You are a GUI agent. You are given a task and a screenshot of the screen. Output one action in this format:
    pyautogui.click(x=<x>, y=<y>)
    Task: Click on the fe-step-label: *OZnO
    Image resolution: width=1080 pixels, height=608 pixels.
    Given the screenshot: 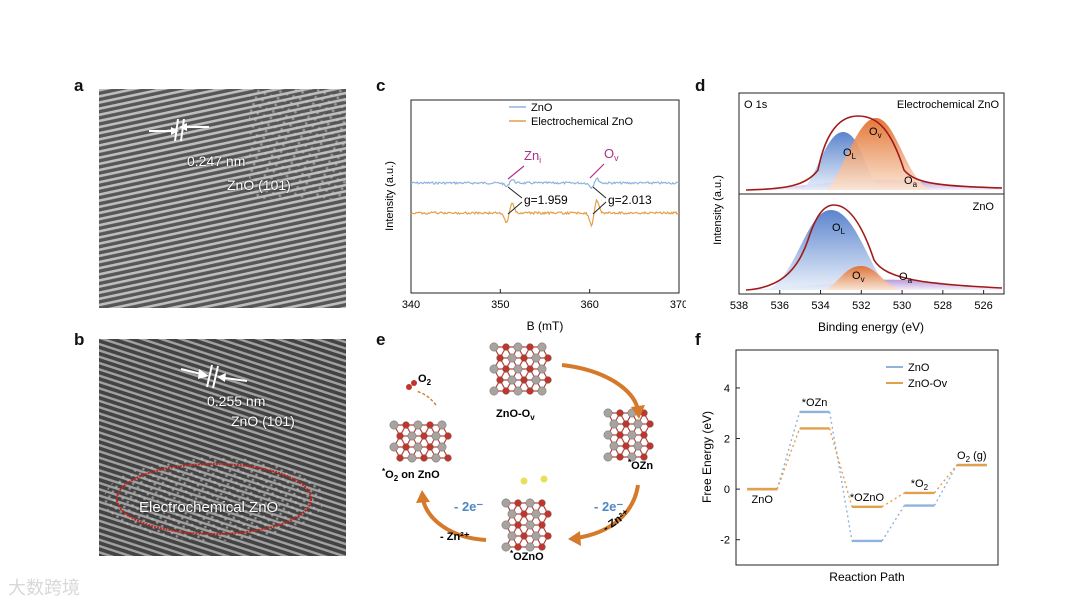 What is the action you would take?
    pyautogui.click(x=867, y=498)
    